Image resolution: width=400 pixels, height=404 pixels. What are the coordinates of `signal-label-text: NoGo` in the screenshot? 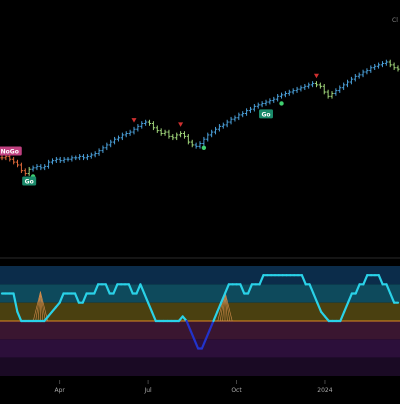 It's located at (10, 152).